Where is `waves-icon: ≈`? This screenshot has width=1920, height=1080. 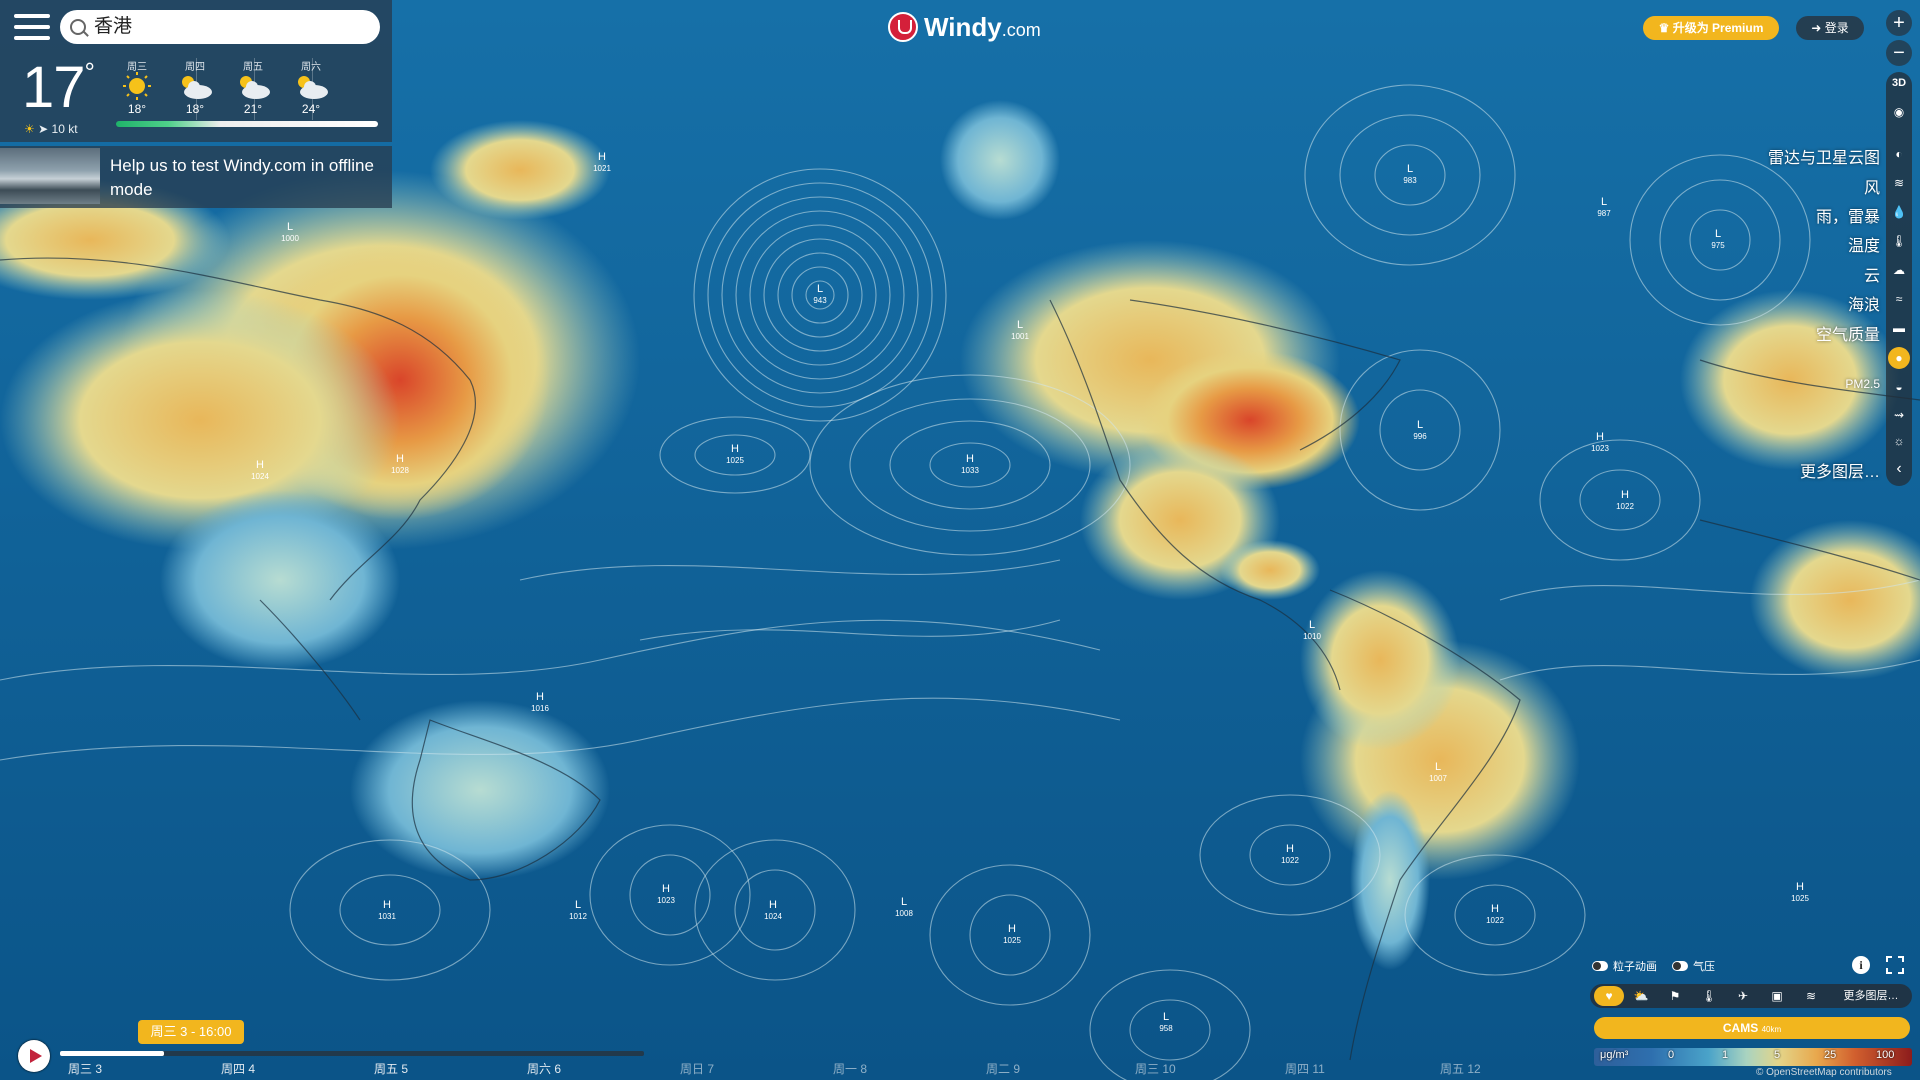
waves-icon: ≈ is located at coordinates (1899, 299).